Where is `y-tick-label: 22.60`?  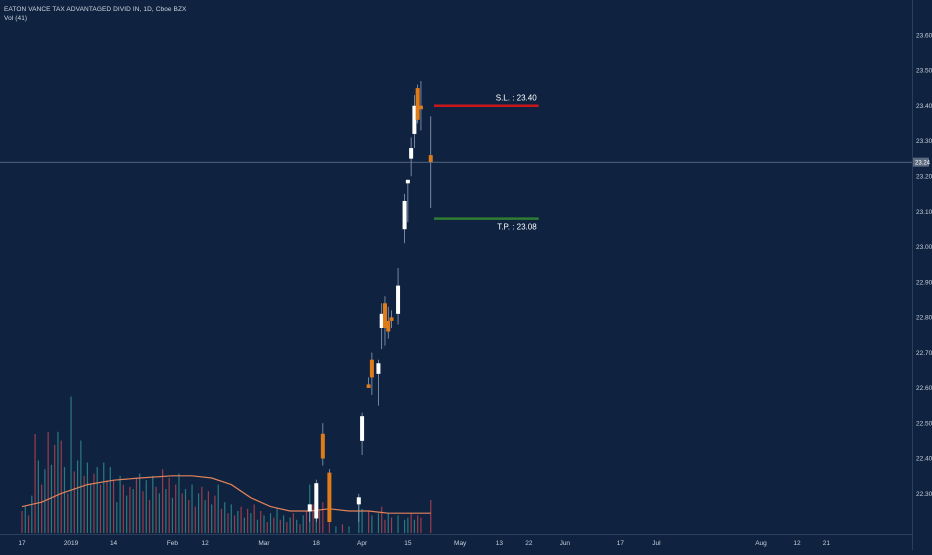
y-tick-label: 22.60 is located at coordinates (924, 388).